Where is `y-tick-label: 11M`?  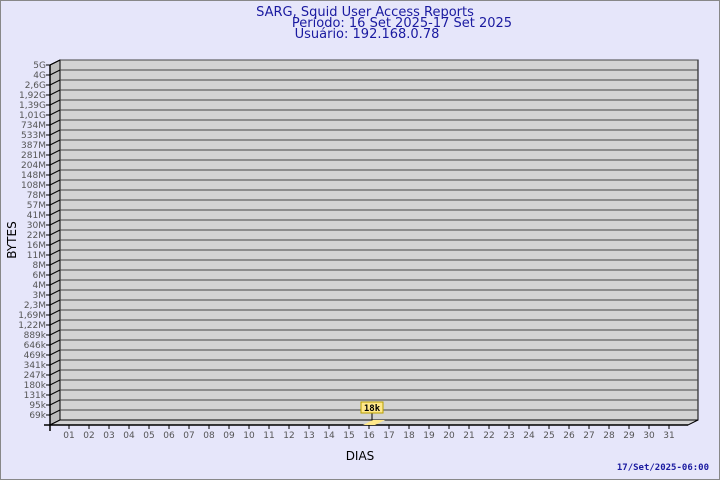 y-tick-label: 11M is located at coordinates (36, 256).